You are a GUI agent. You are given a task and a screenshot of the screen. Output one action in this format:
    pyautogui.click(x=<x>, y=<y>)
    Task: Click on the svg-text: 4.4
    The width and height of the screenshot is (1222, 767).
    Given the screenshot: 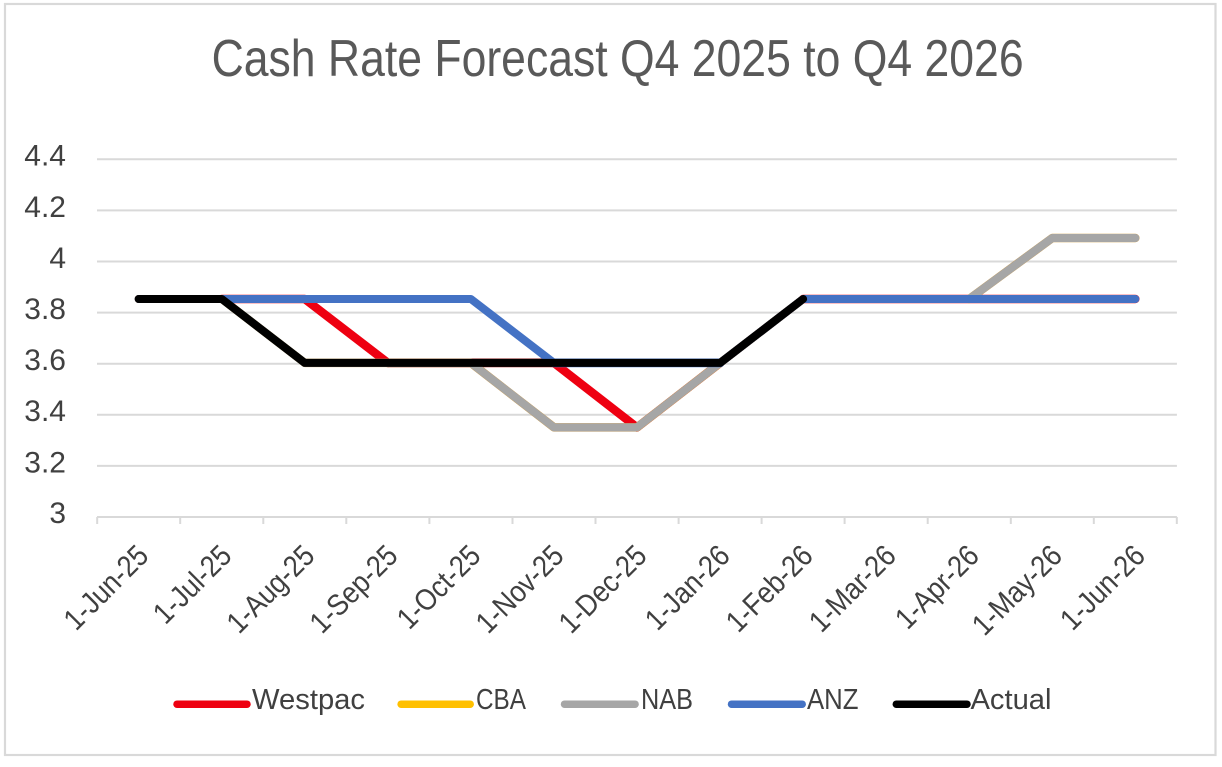 What is the action you would take?
    pyautogui.click(x=45, y=156)
    